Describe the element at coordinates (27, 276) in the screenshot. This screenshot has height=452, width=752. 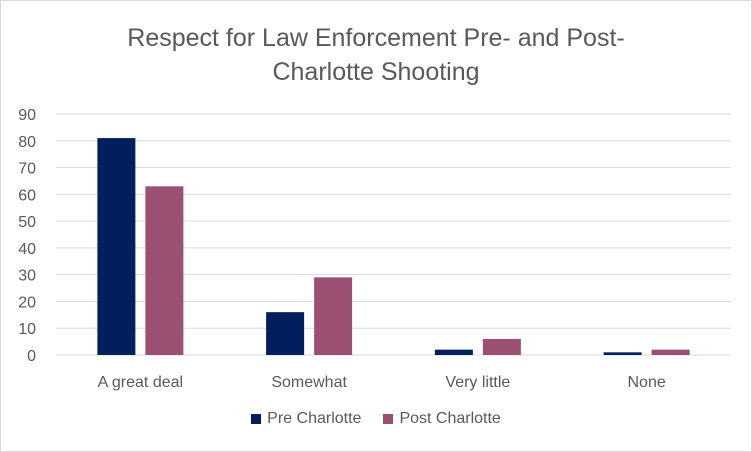
I see `y-tick-label-30: 30` at that location.